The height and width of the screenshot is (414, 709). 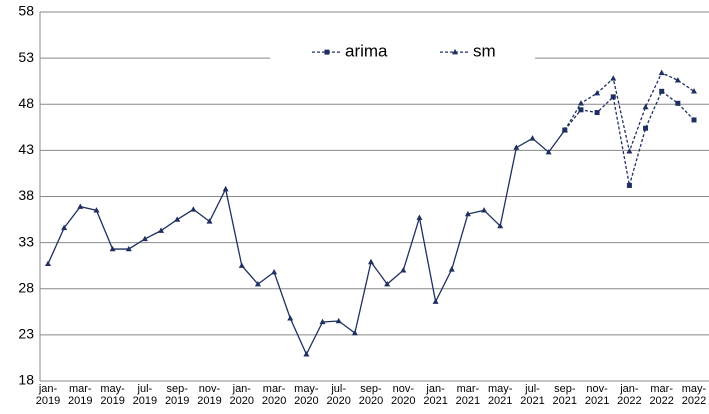 I want to click on x-tick-label-box: nov-2020, so click(x=403, y=395).